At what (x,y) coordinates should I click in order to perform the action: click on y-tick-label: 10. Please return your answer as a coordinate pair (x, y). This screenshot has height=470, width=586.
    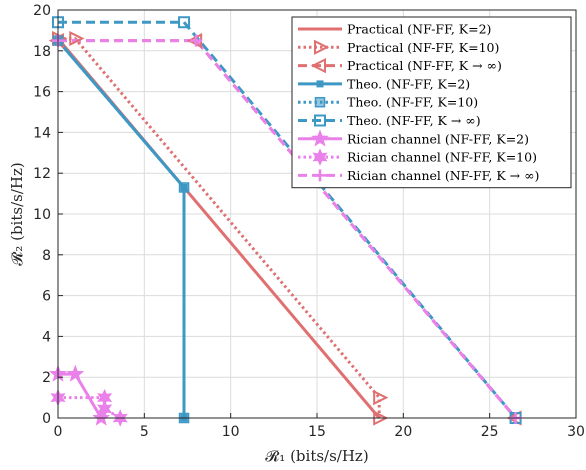
    Looking at the image, I should click on (42, 215).